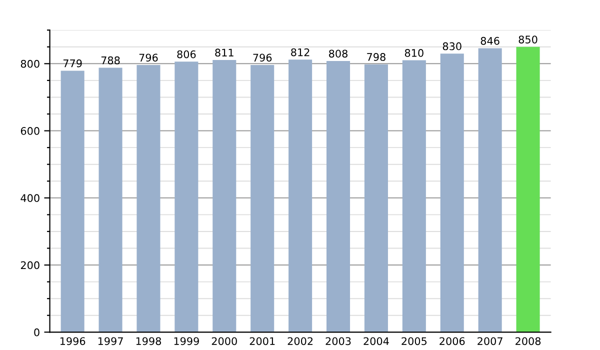 This screenshot has width=600, height=350. I want to click on x-tick-label: 1996, so click(73, 341).